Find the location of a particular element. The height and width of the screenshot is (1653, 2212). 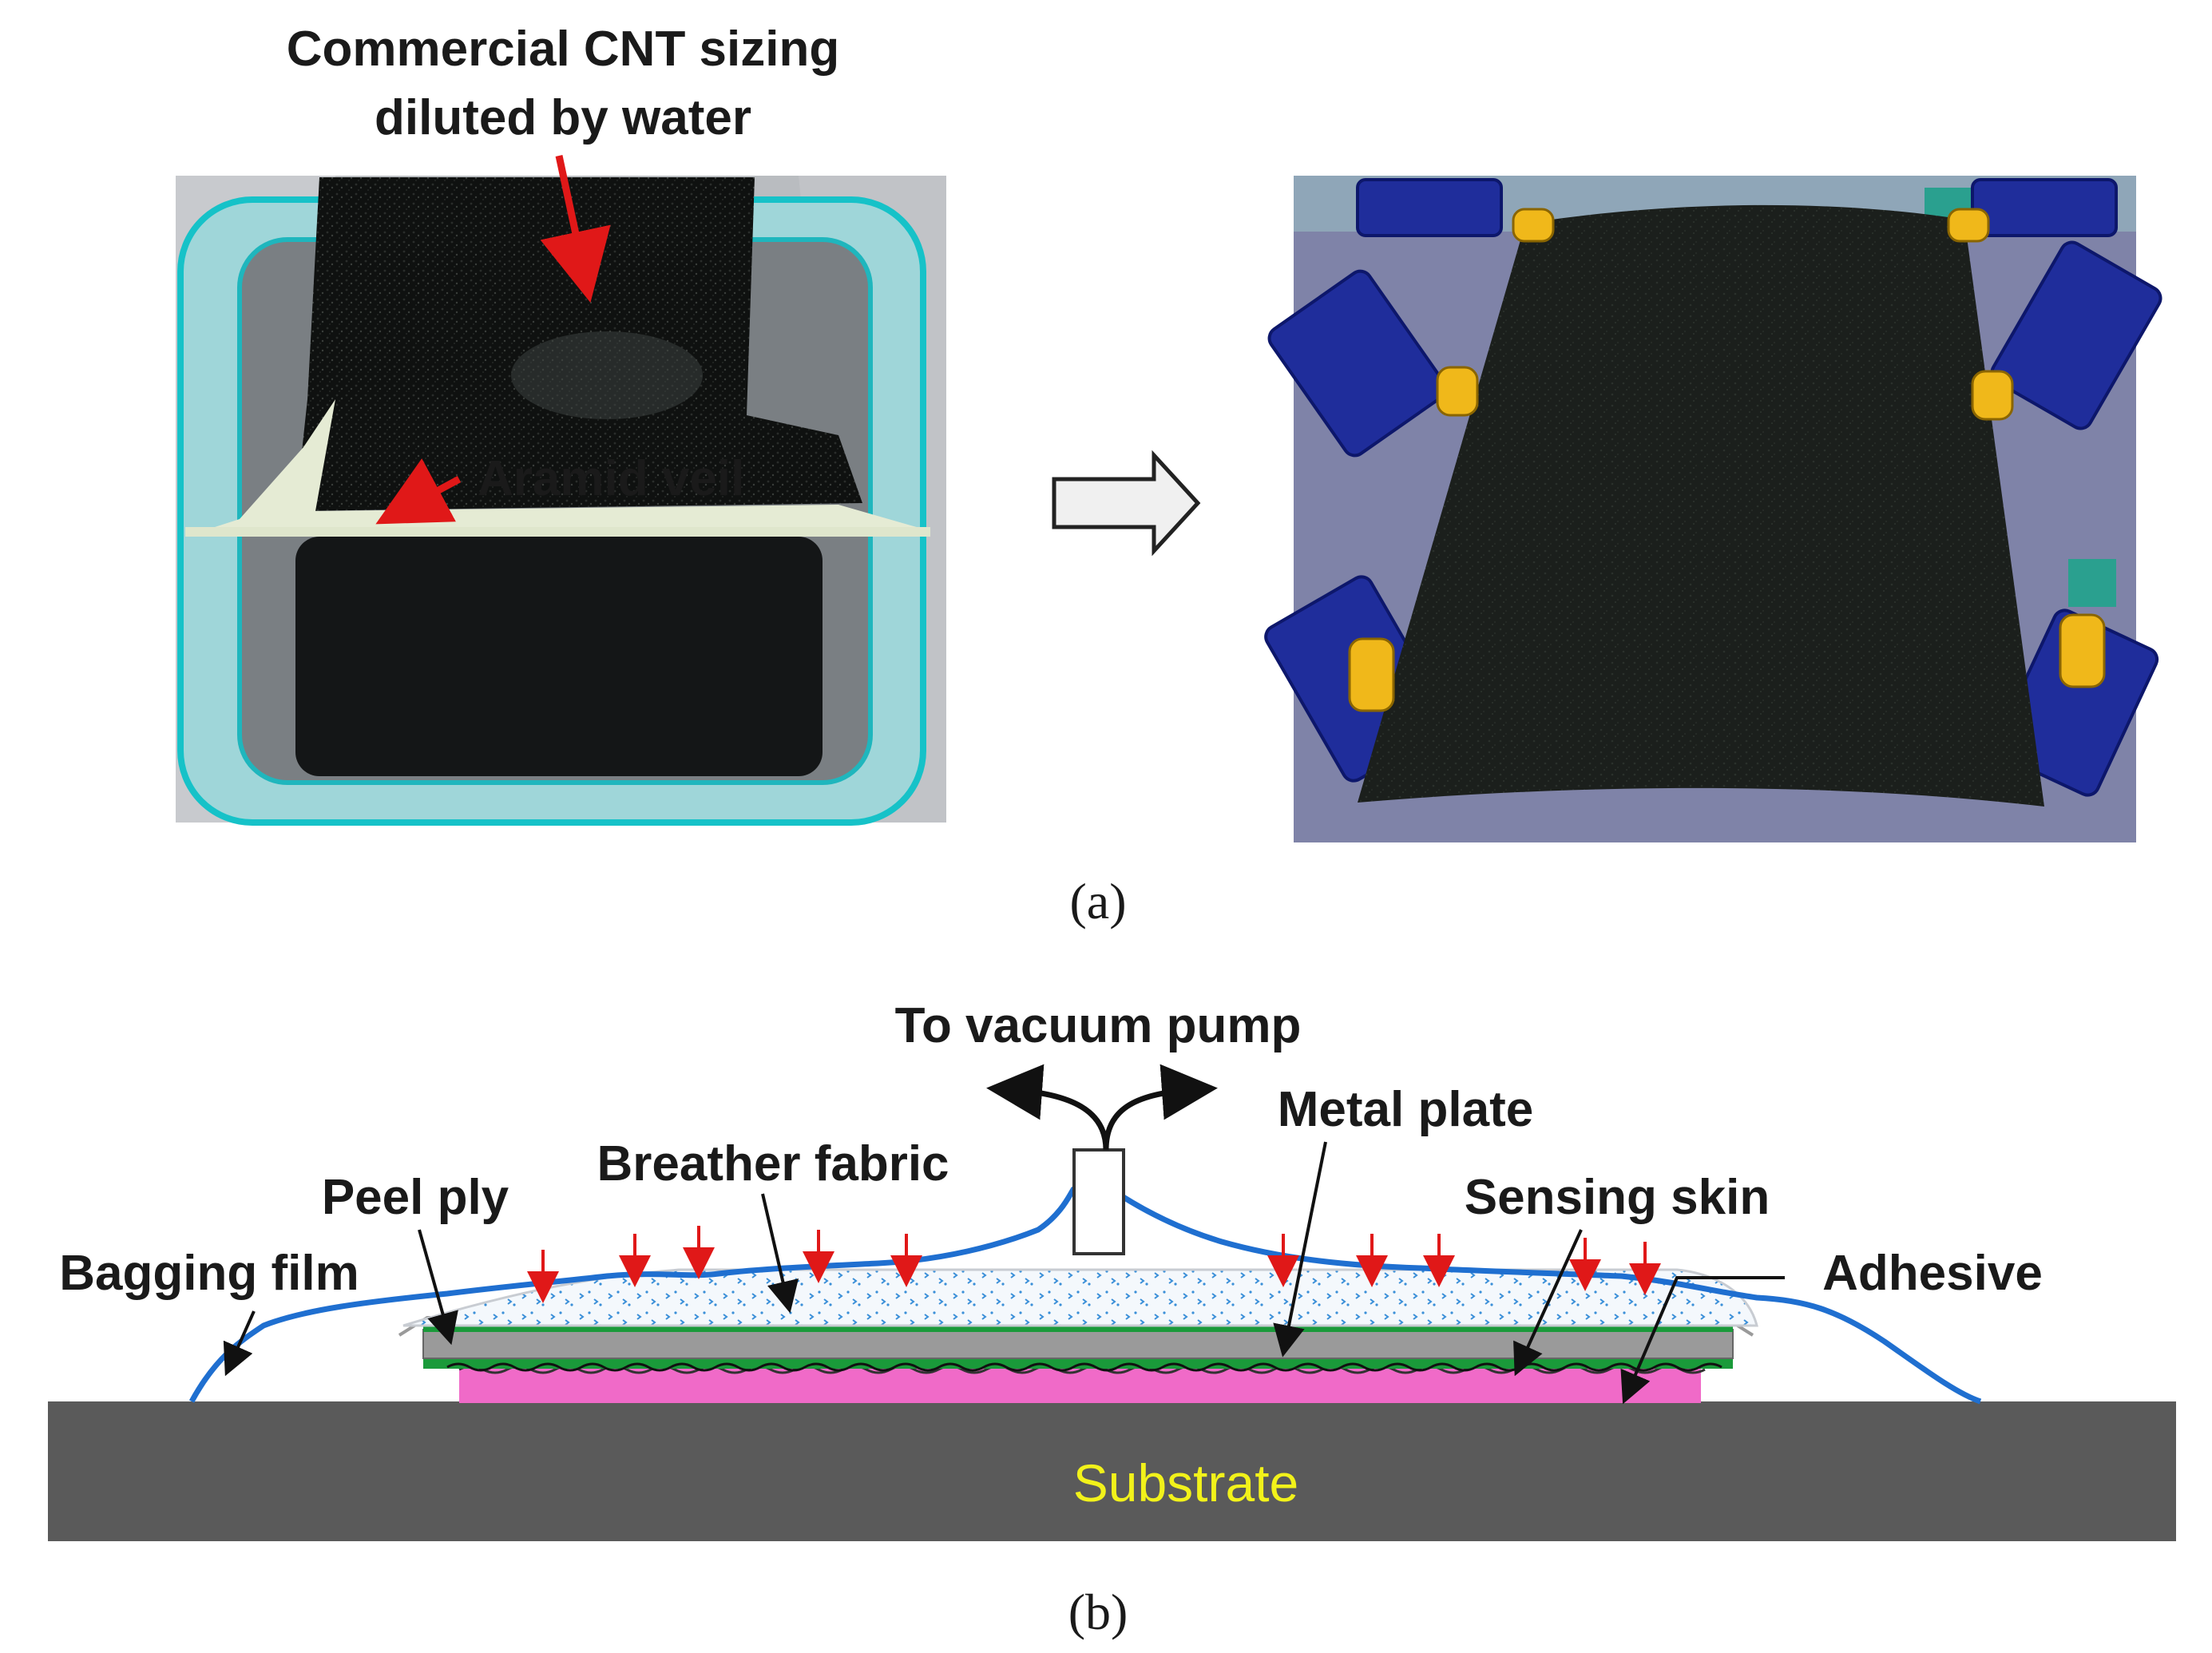

label-bagging-film: Bagging film is located at coordinates (209, 1273).